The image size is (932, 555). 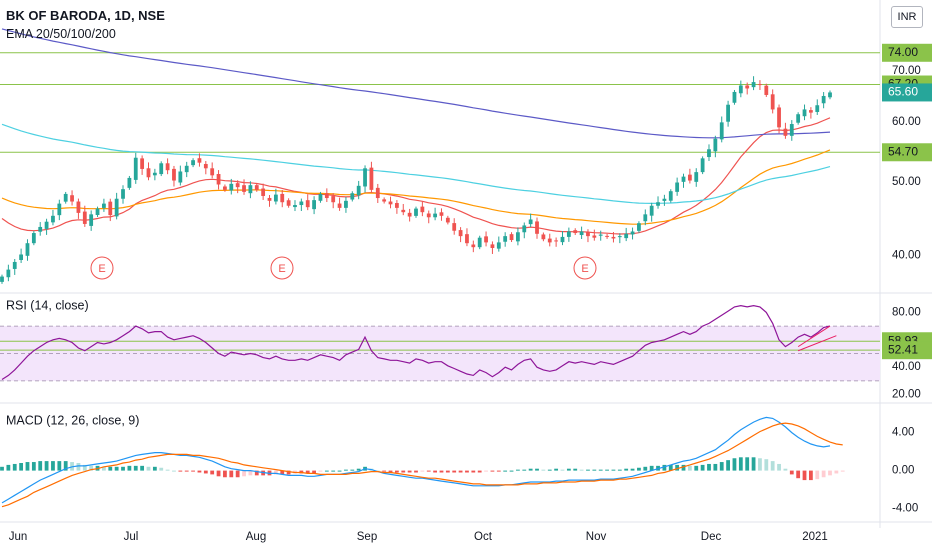 What do you see at coordinates (422, 465) in the screenshot?
I see `signal-line` at bounding box center [422, 465].